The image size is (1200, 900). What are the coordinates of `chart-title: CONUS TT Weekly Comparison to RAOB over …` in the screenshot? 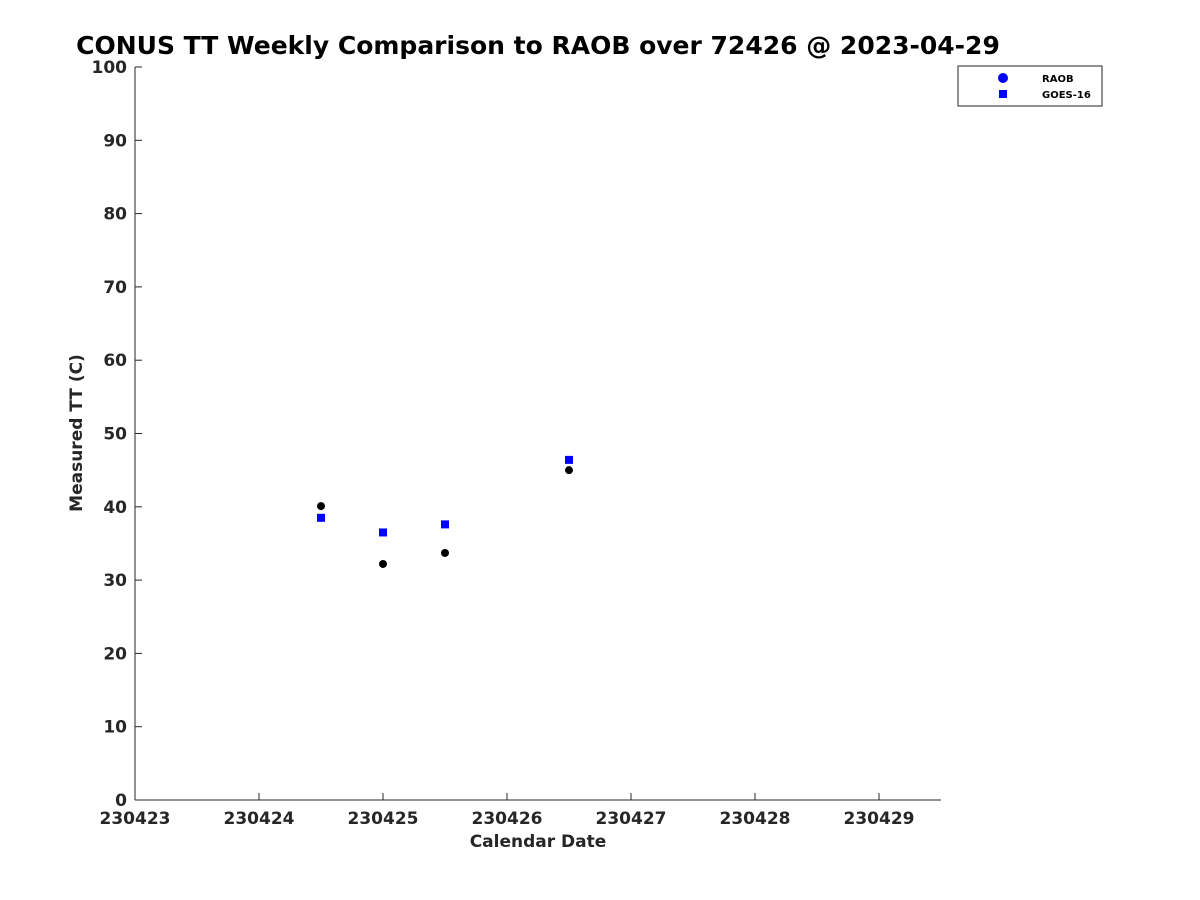 It's located at (538, 45).